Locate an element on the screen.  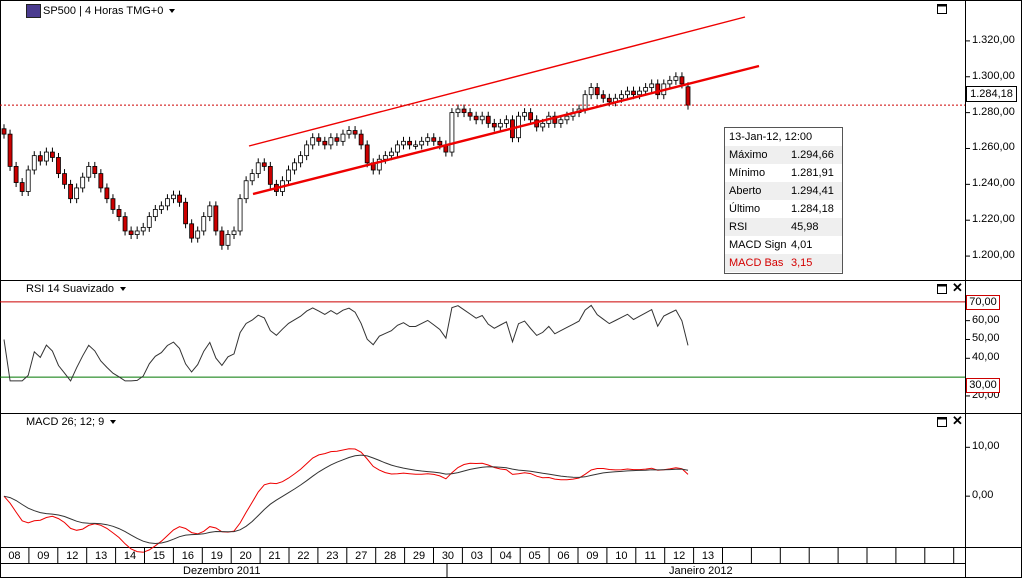
x-day-label: 12 is located at coordinates (72, 556).